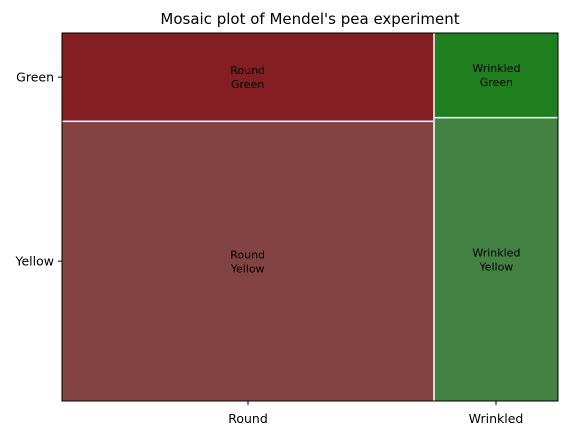 Image resolution: width=568 pixels, height=435 pixels. Describe the element at coordinates (496, 418) in the screenshot. I see `x-tick-label-wrinkled: Wrinkled` at that location.